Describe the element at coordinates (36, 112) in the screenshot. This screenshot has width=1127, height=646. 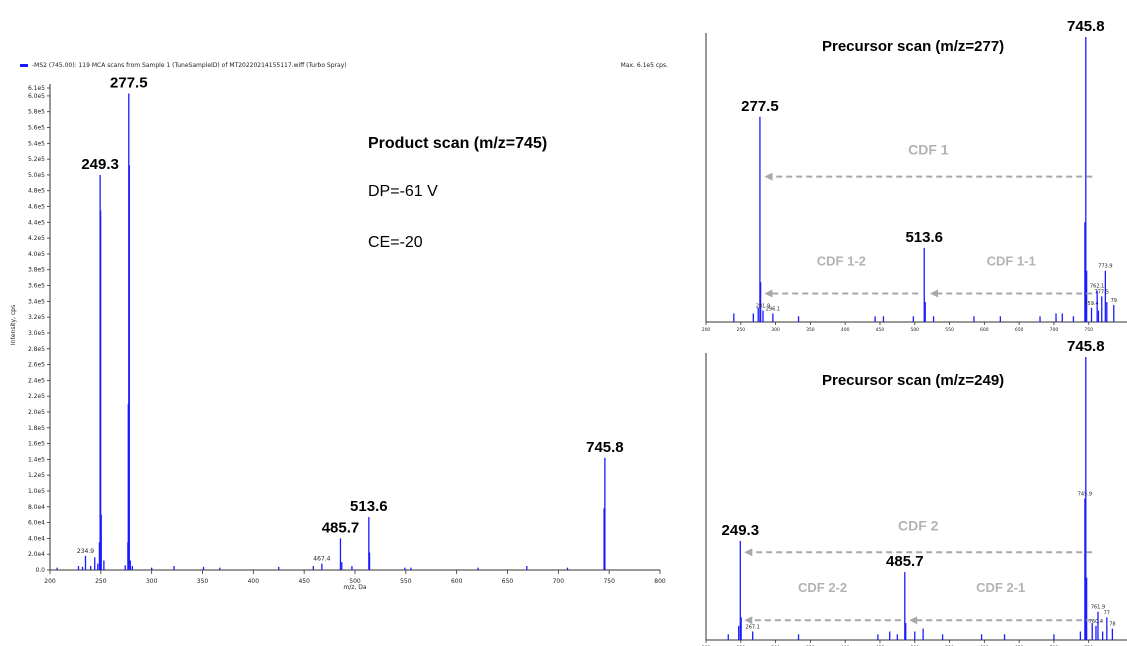
I see `y-tick-label: 5.8e5` at that location.